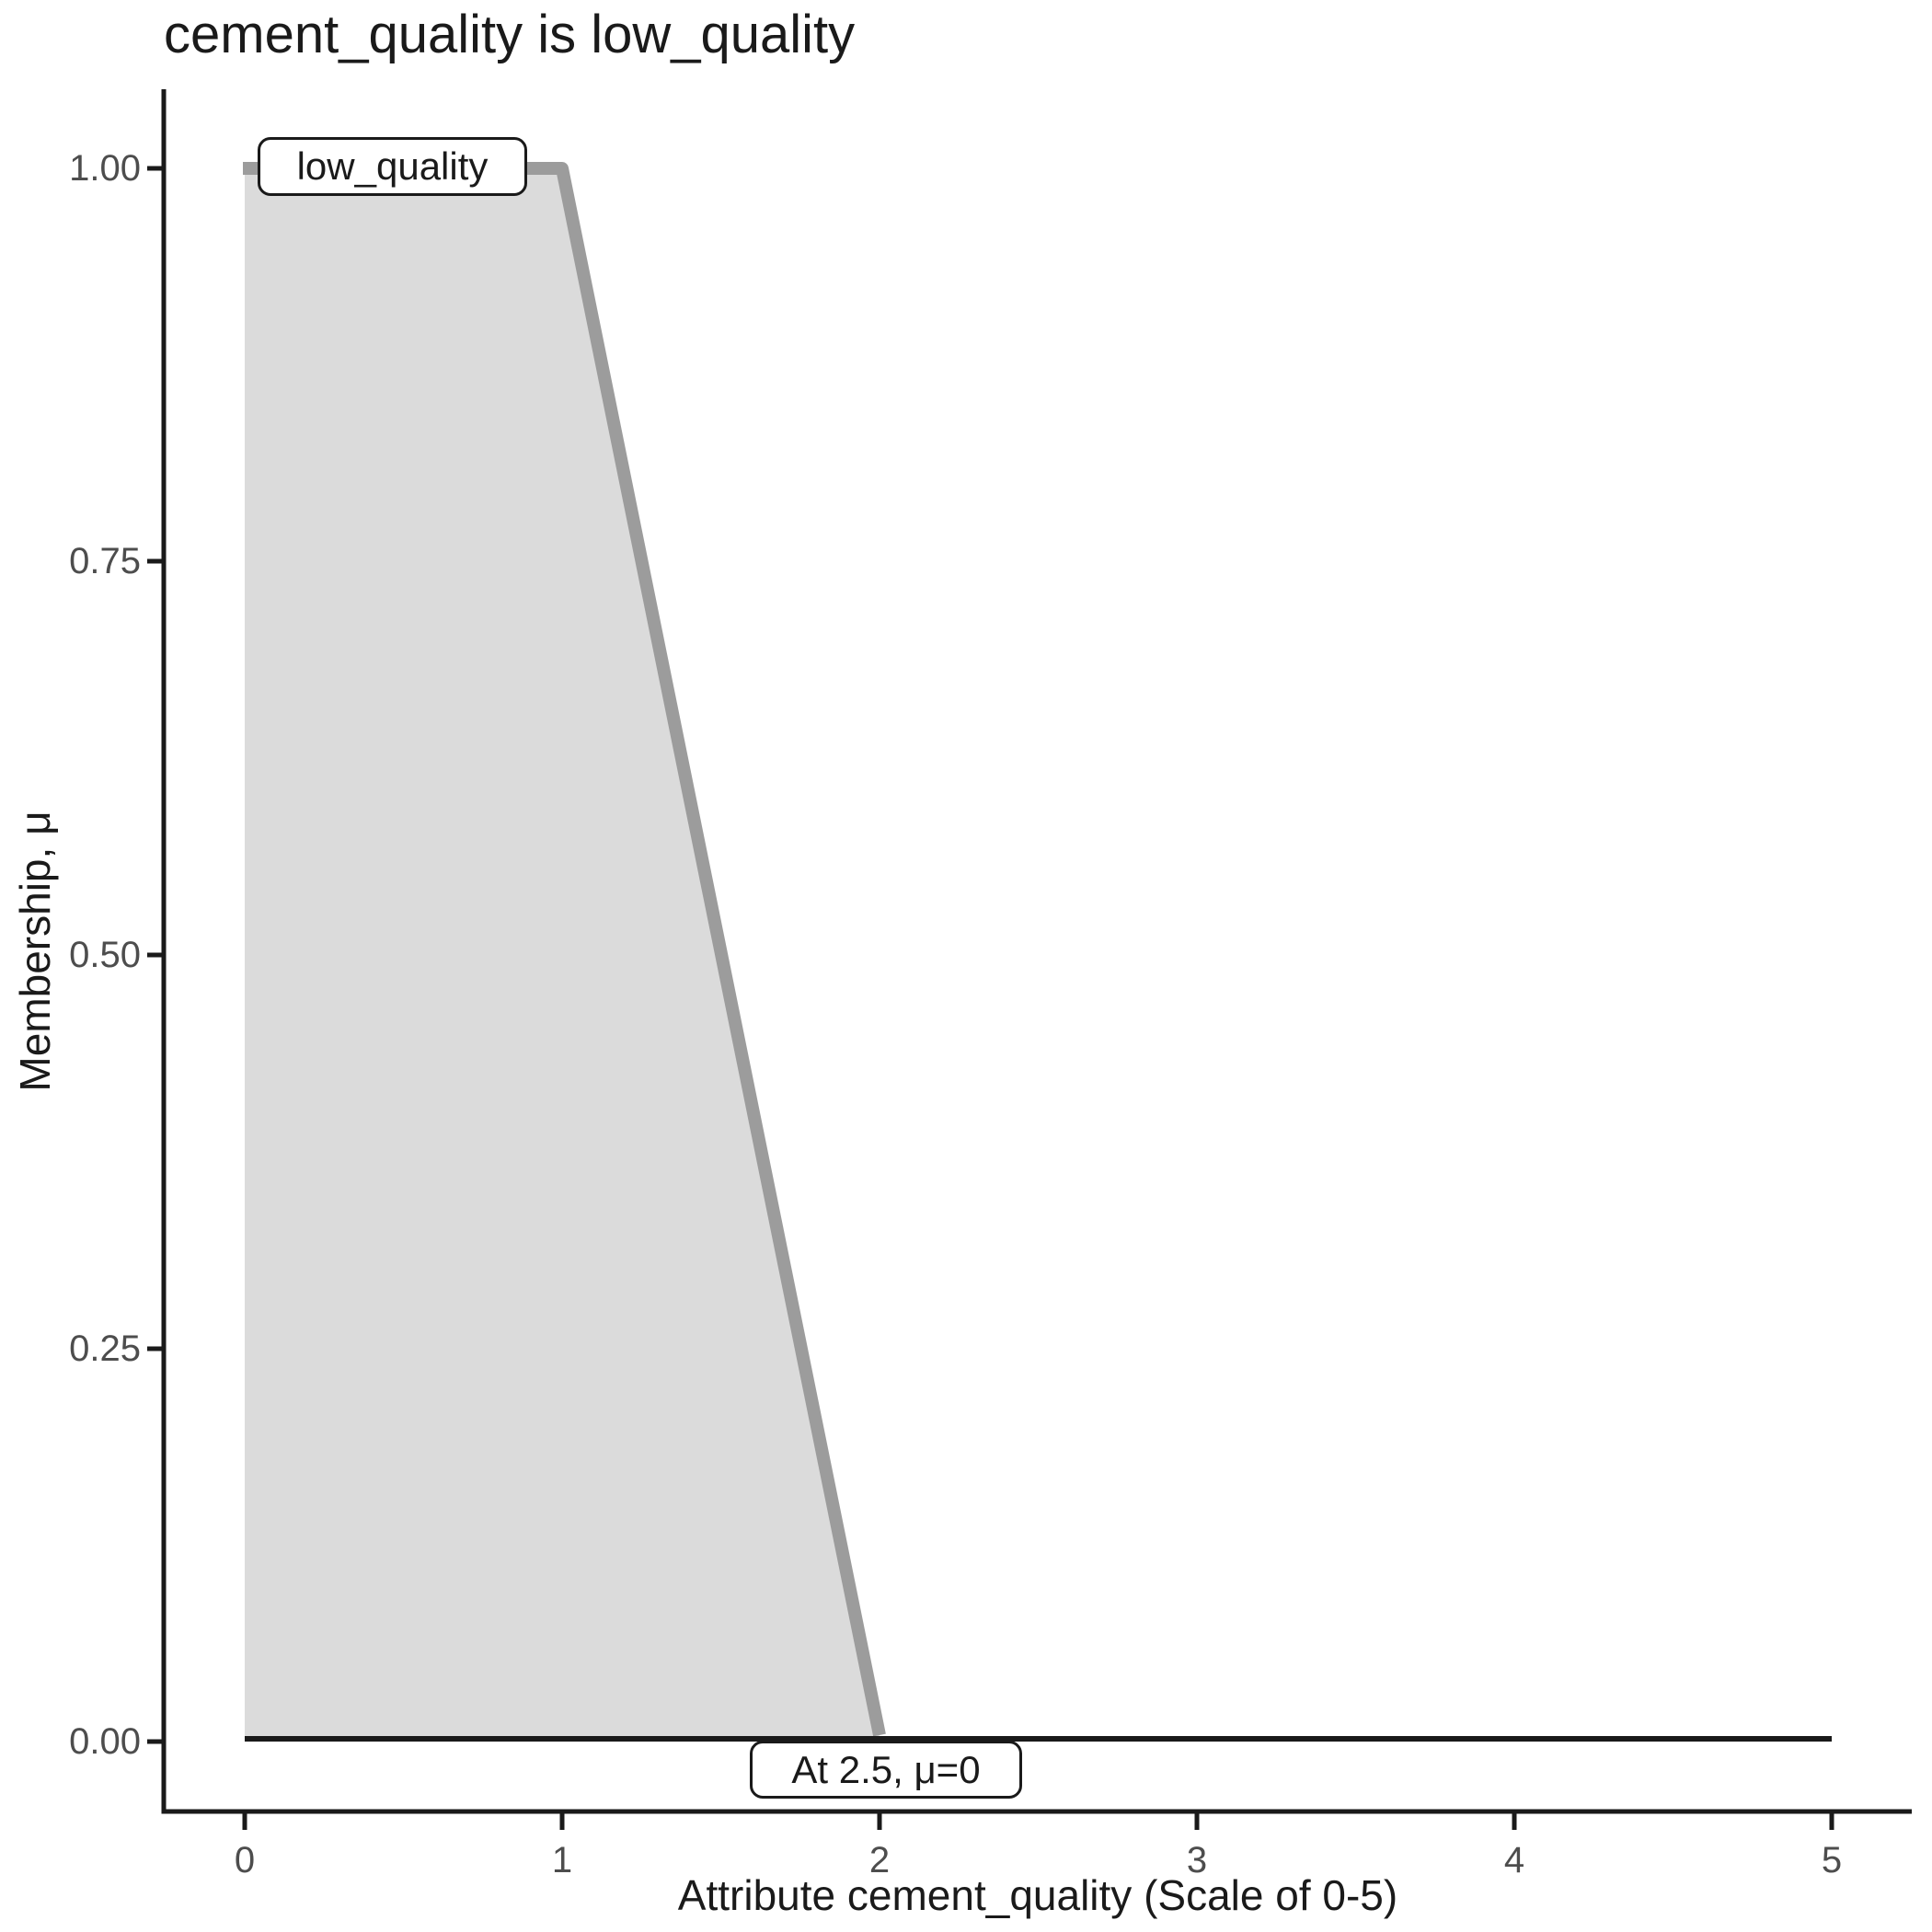 This screenshot has height=1932, width=1932. I want to click on annotation-low-quality-text: low_quality, so click(392, 166).